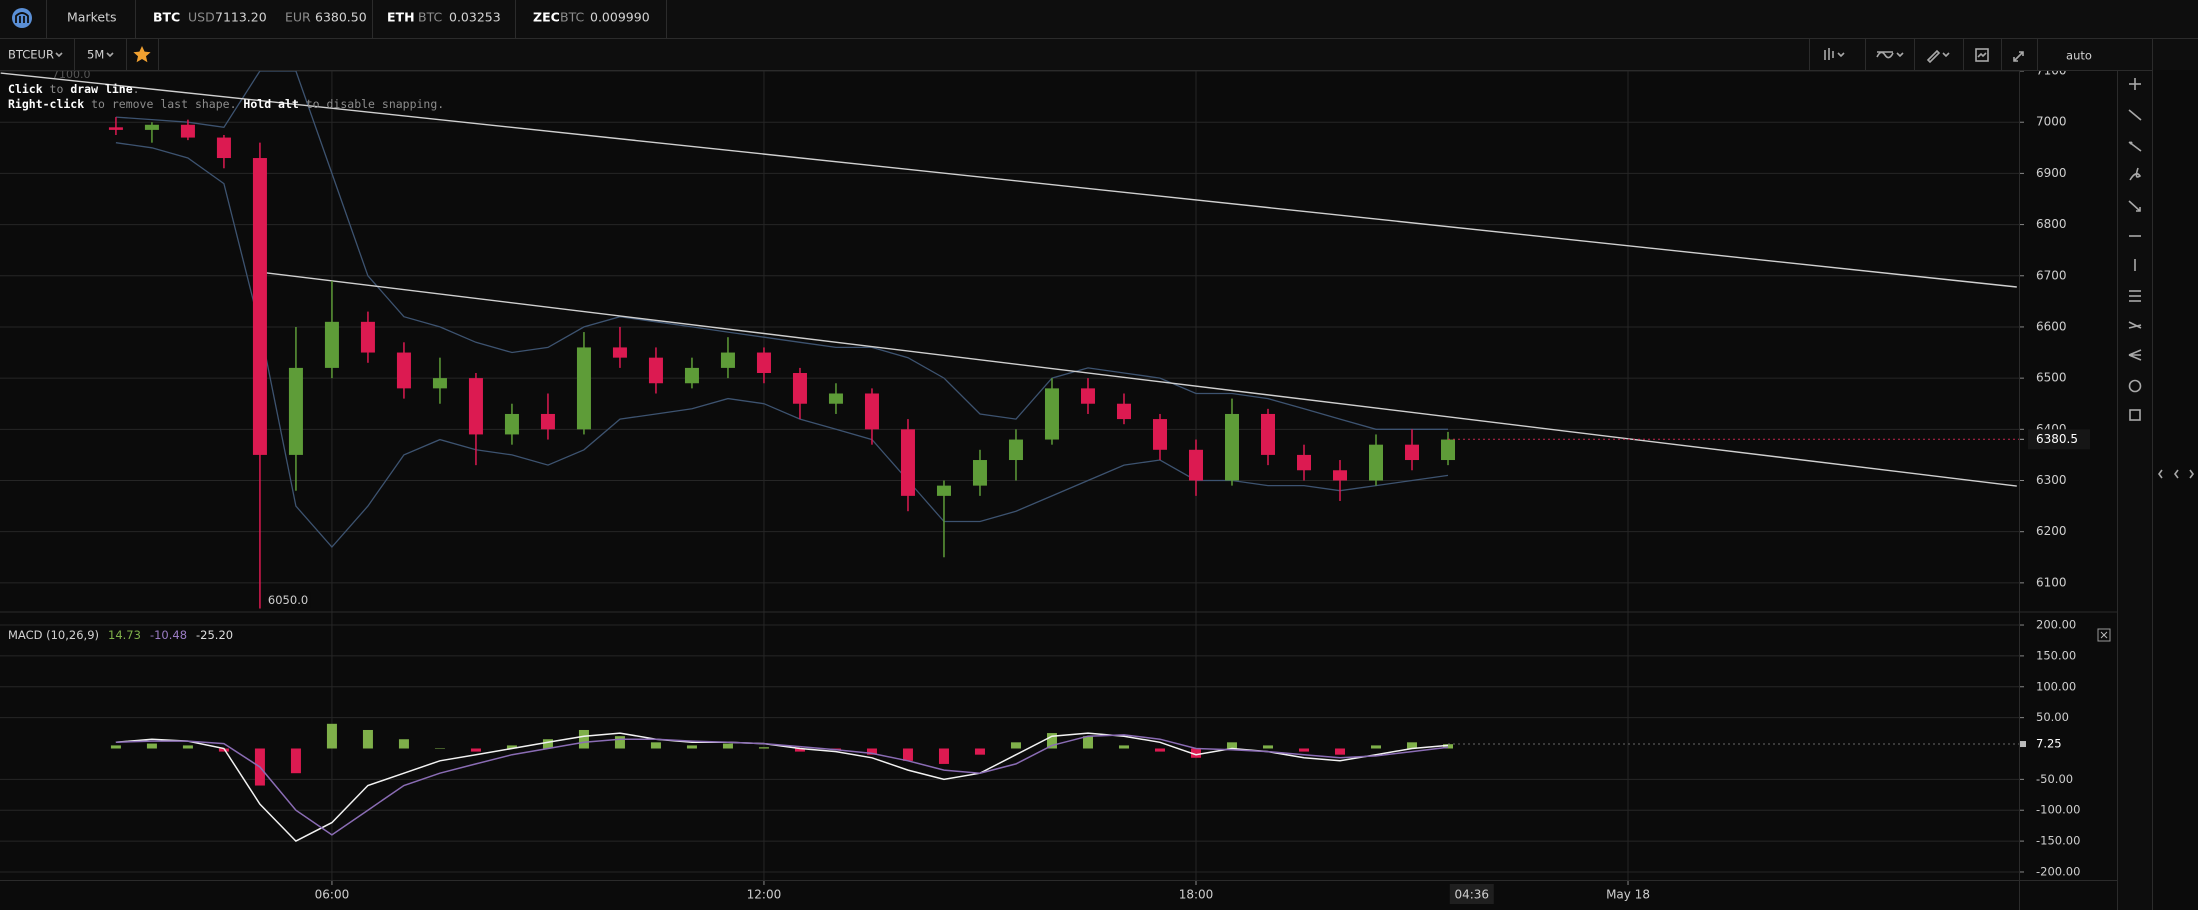 Image resolution: width=2198 pixels, height=910 pixels. What do you see at coordinates (2176, 474) in the screenshot?
I see `collapse-arrows` at bounding box center [2176, 474].